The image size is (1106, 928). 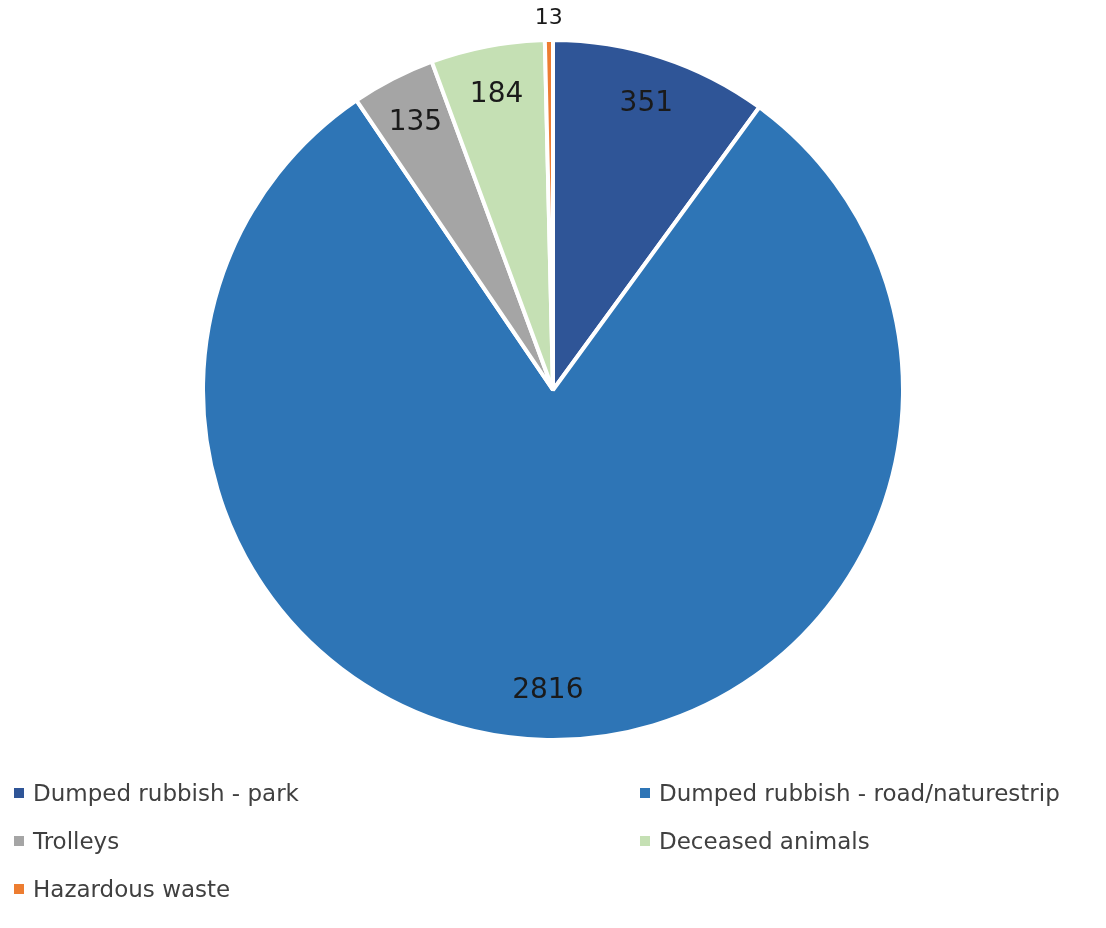 I want to click on data-label: 184, so click(x=496, y=92).